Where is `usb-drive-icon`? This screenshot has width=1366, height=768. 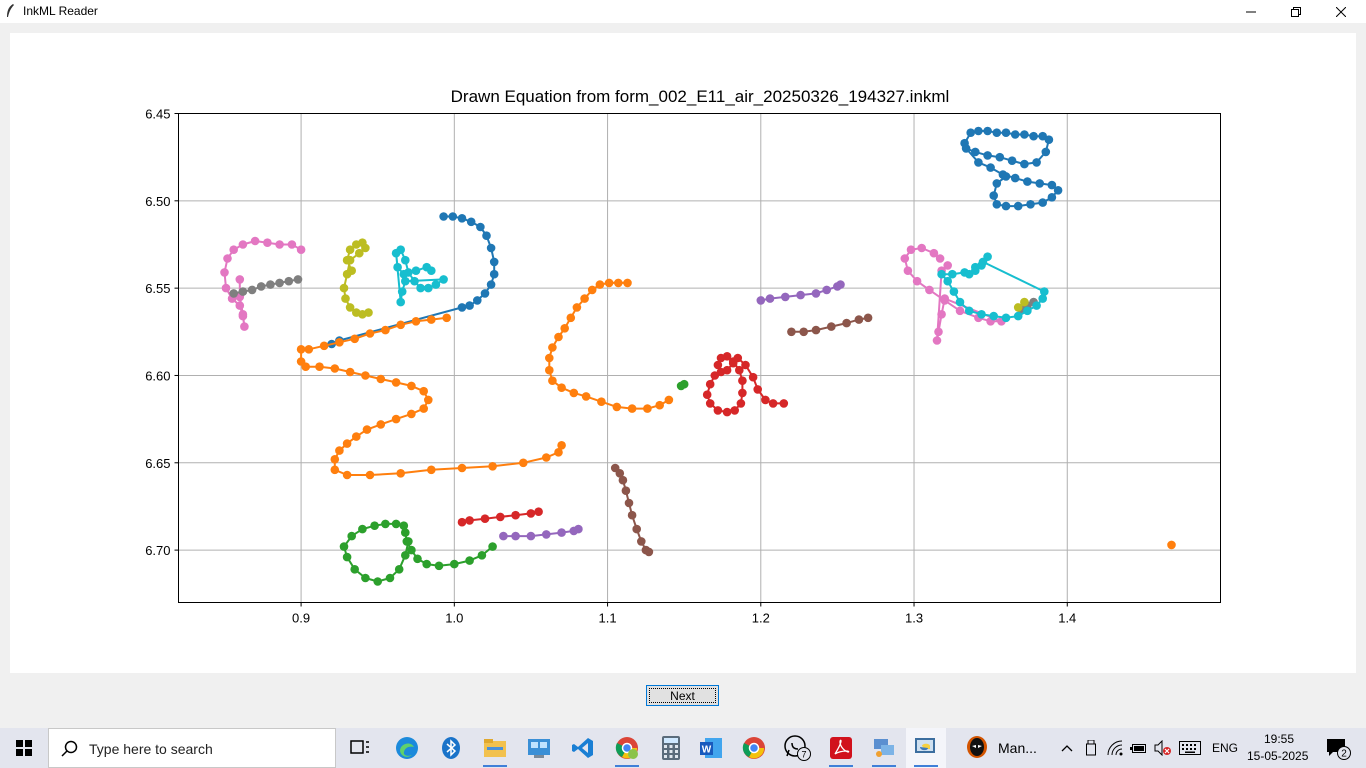
usb-drive-icon is located at coordinates (1091, 748).